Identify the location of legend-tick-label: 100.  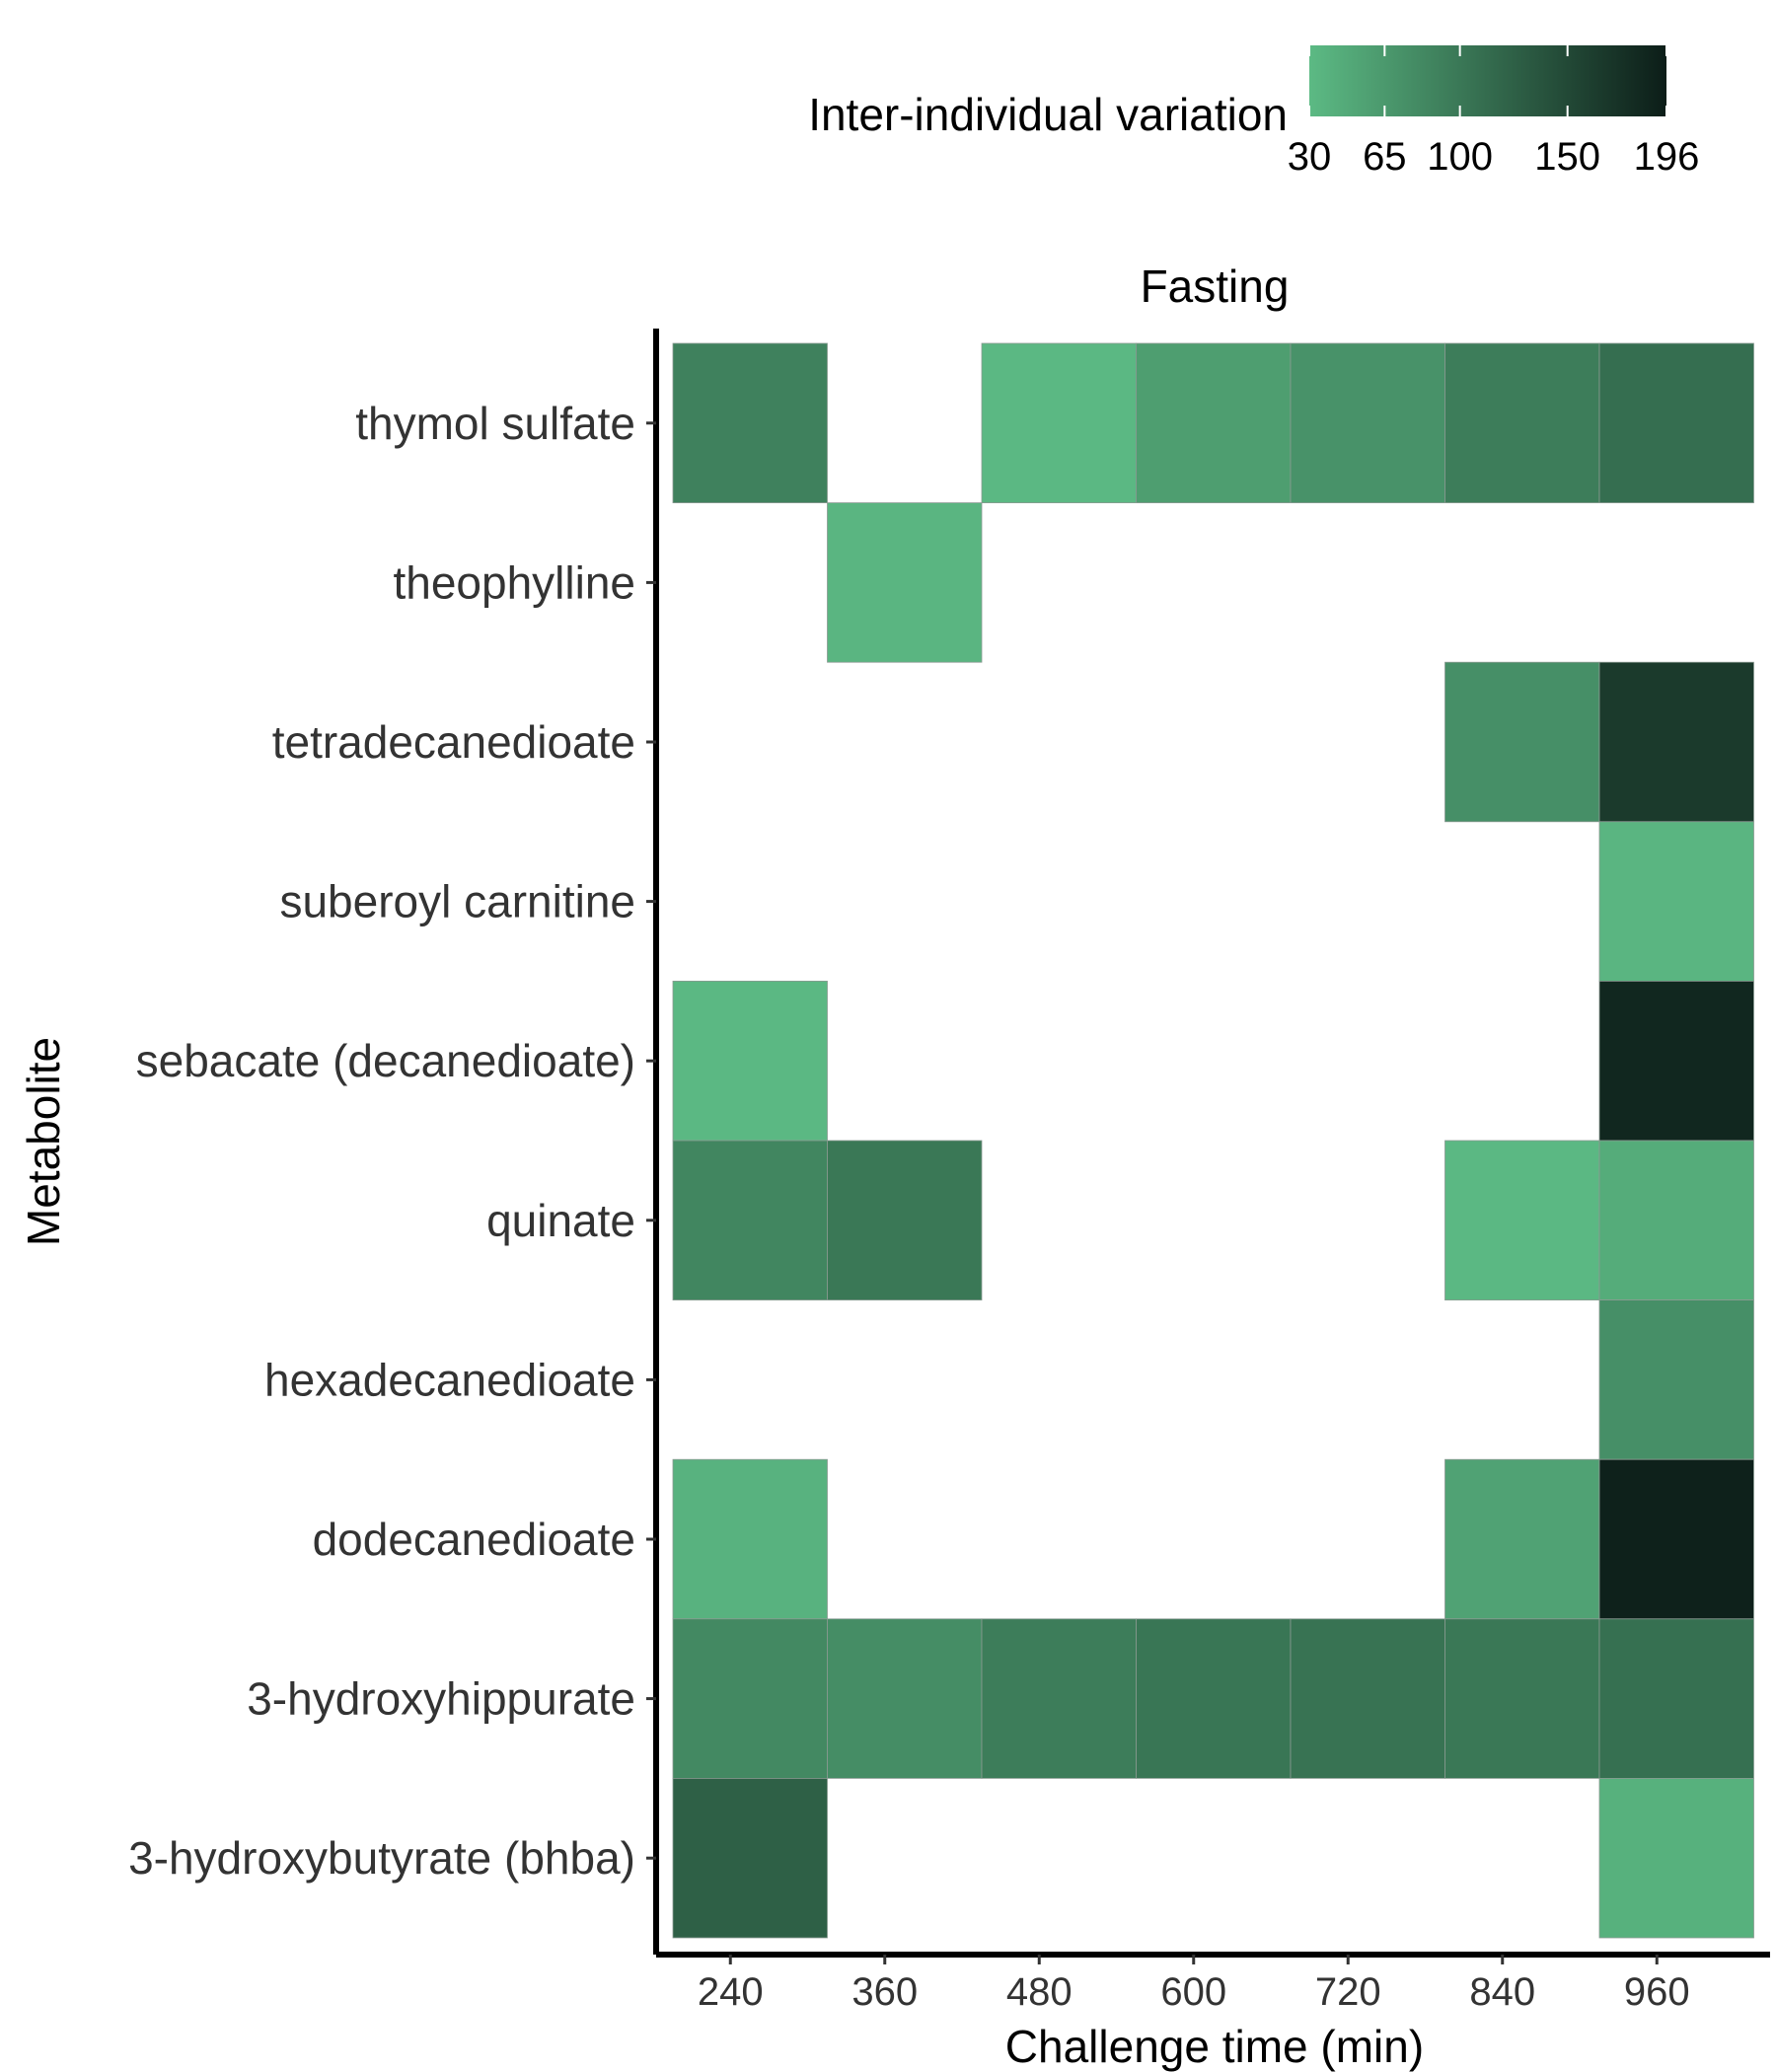
(1460, 157).